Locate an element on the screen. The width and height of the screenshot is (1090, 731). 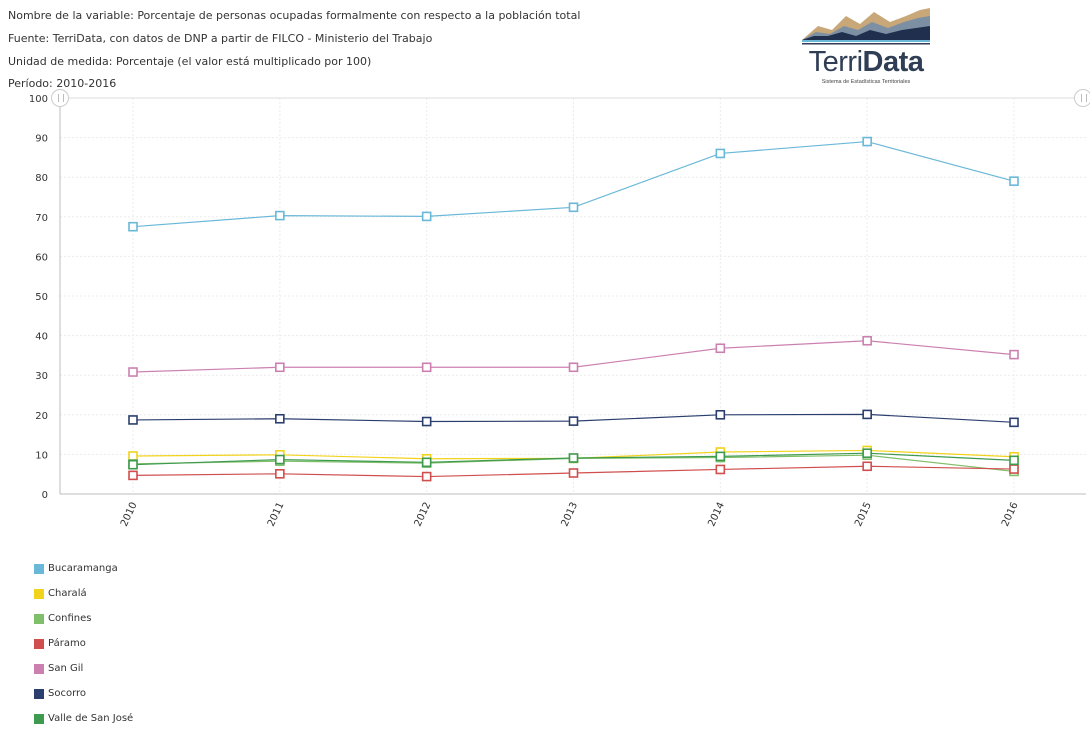
y-tick-label: 60 is located at coordinates (41, 257).